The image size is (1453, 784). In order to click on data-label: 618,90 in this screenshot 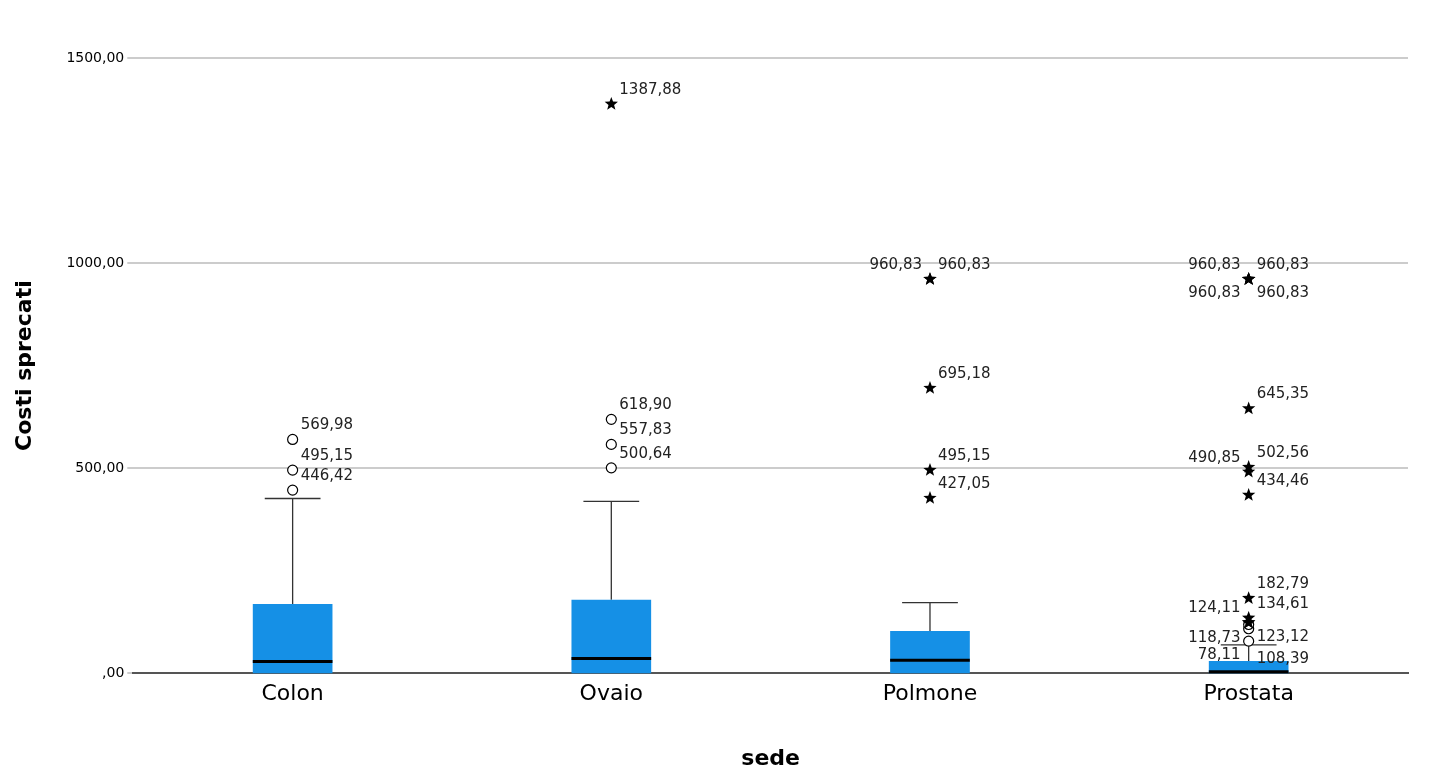, I will do `click(645, 404)`.